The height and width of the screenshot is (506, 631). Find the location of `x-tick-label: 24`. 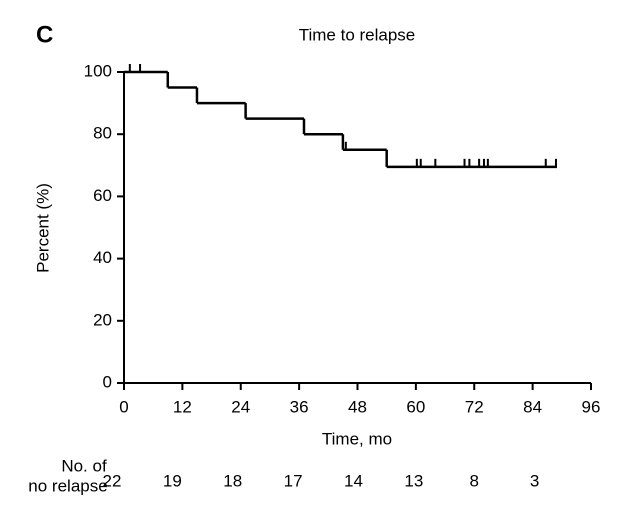

x-tick-label: 24 is located at coordinates (240, 406).